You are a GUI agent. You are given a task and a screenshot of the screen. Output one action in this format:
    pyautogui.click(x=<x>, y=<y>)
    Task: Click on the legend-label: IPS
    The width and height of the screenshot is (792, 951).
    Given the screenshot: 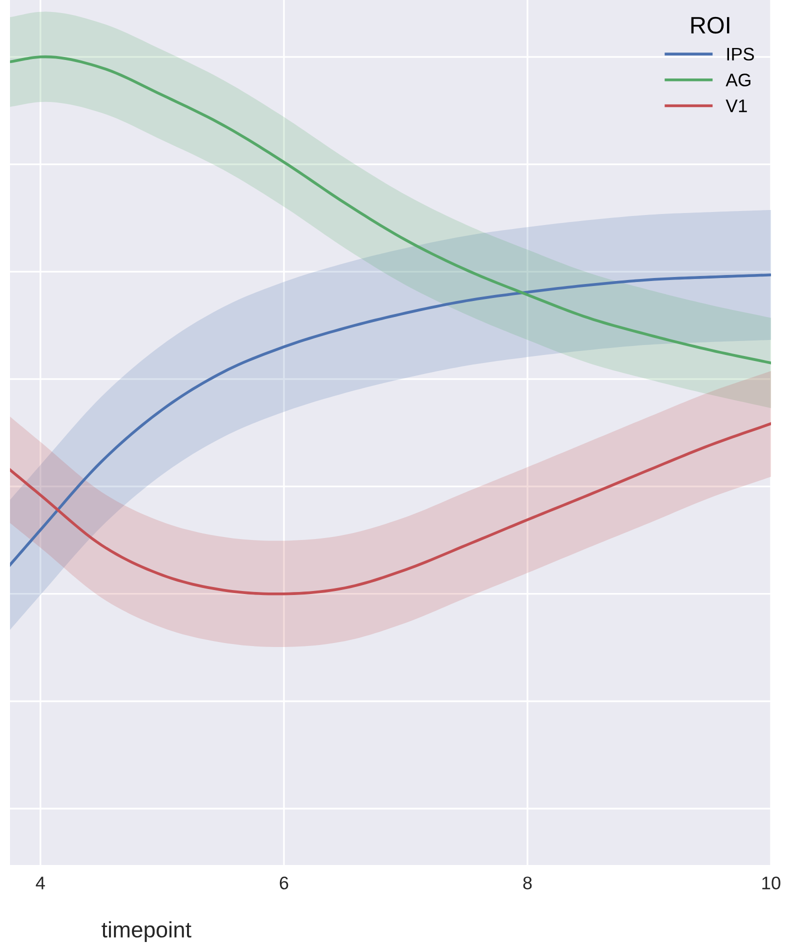 What is the action you would take?
    pyautogui.click(x=740, y=54)
    